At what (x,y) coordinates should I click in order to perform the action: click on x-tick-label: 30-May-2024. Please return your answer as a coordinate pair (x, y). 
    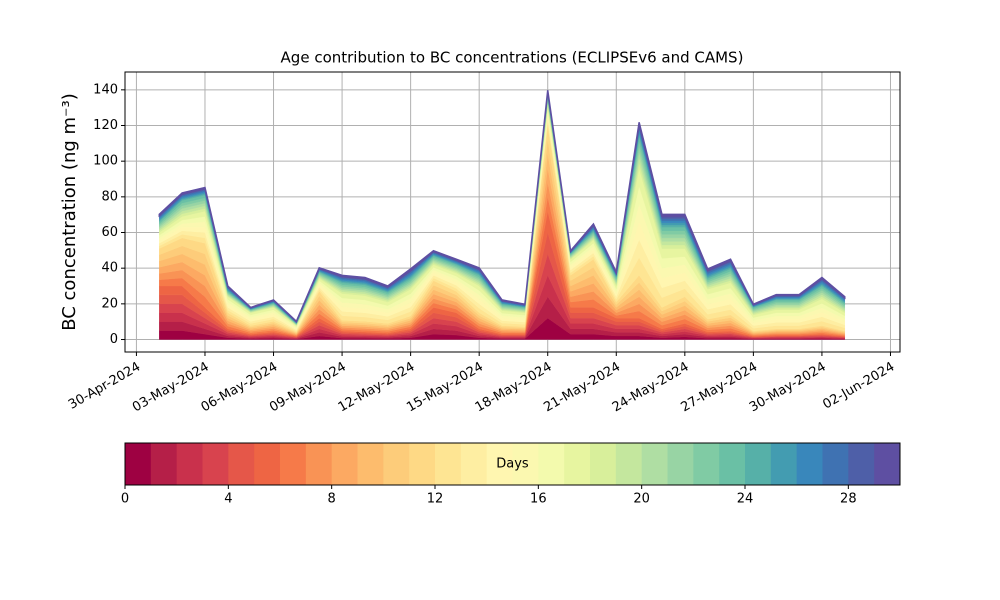
    Looking at the image, I should click on (788, 388).